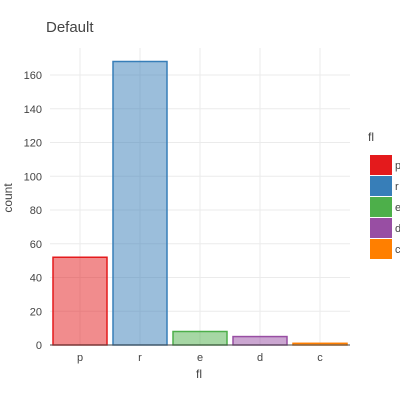  Describe the element at coordinates (397, 229) in the screenshot. I see `legend-label-d: d` at that location.